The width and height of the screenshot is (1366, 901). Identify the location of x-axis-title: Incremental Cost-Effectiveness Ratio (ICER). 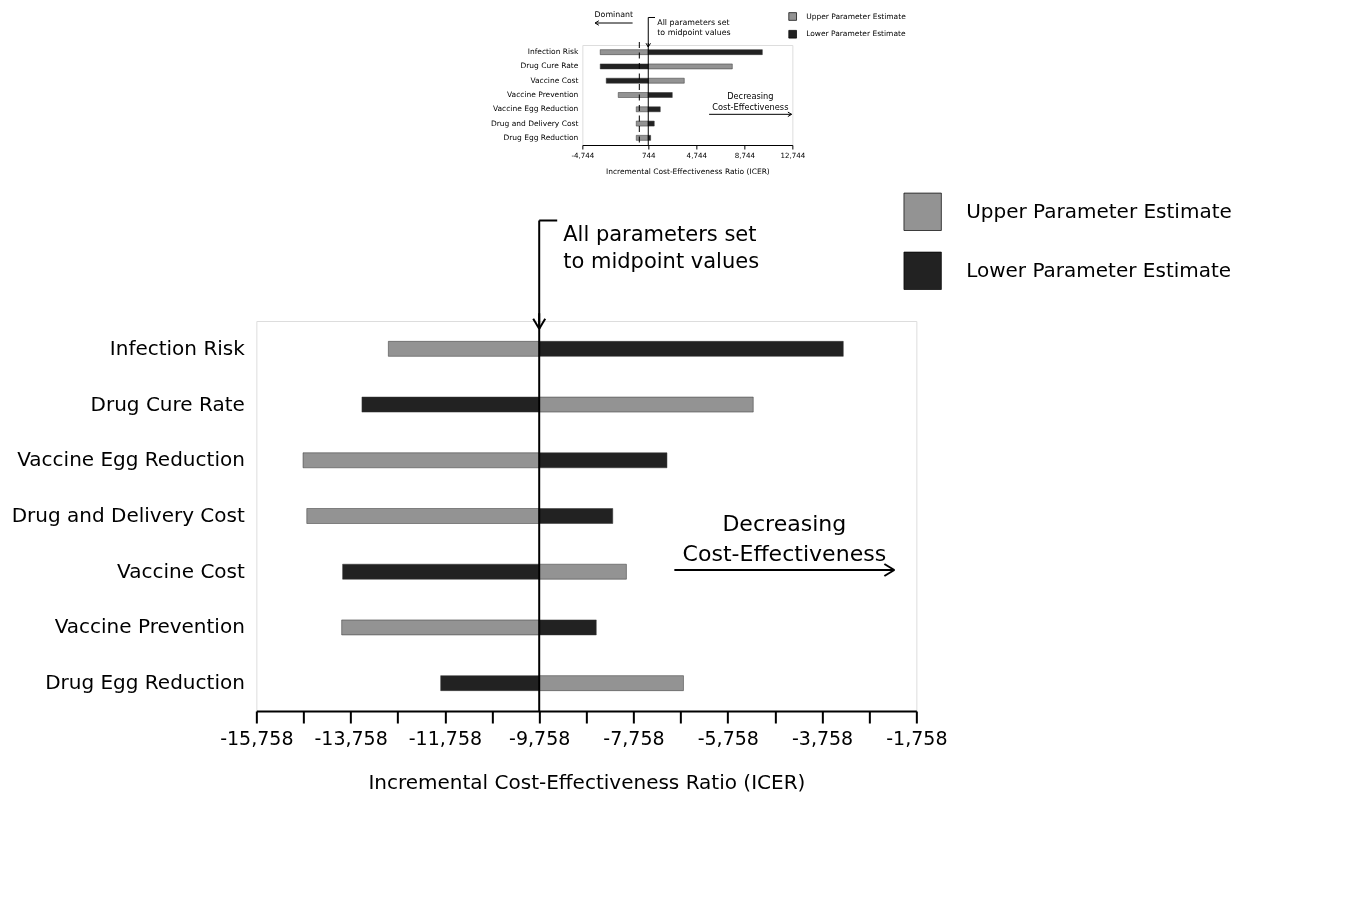
(587, 781).